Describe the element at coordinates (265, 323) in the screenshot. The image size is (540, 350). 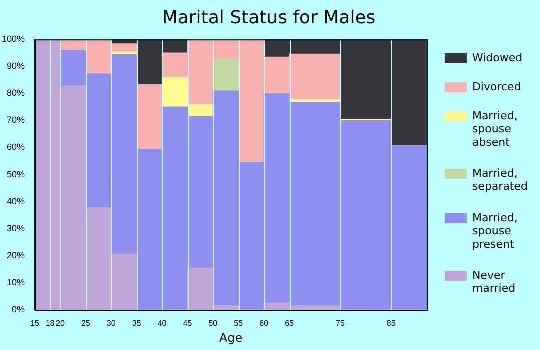
I see `x-tick-label: 60` at that location.